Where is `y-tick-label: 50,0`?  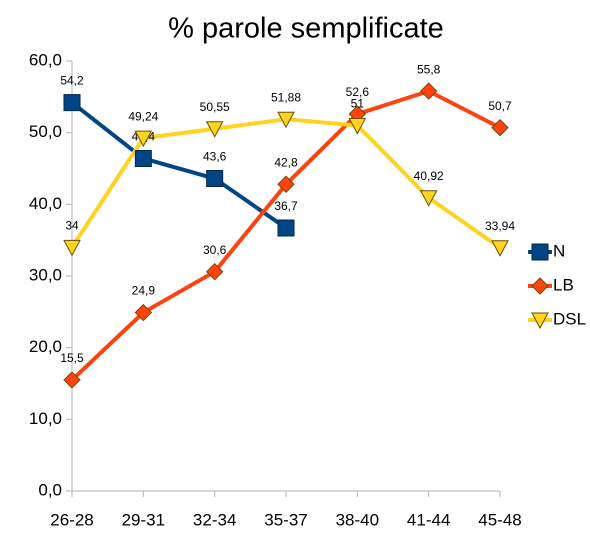
y-tick-label: 50,0 is located at coordinates (45, 131).